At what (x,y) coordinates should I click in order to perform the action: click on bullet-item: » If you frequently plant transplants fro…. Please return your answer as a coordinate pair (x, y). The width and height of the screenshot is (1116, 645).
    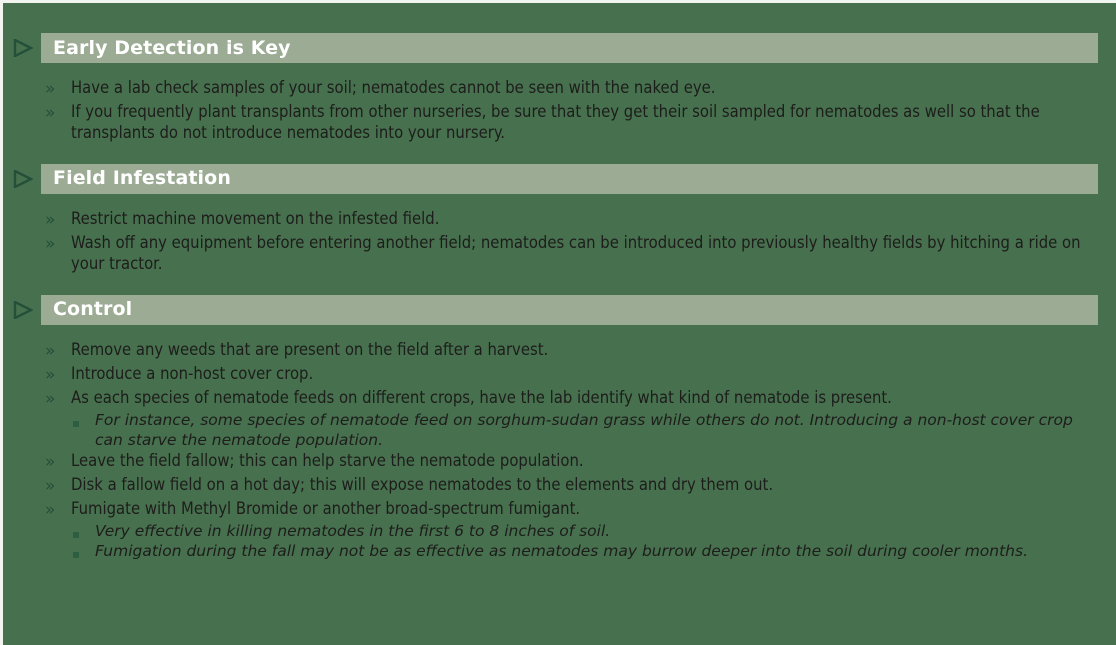
    Looking at the image, I should click on (559, 122).